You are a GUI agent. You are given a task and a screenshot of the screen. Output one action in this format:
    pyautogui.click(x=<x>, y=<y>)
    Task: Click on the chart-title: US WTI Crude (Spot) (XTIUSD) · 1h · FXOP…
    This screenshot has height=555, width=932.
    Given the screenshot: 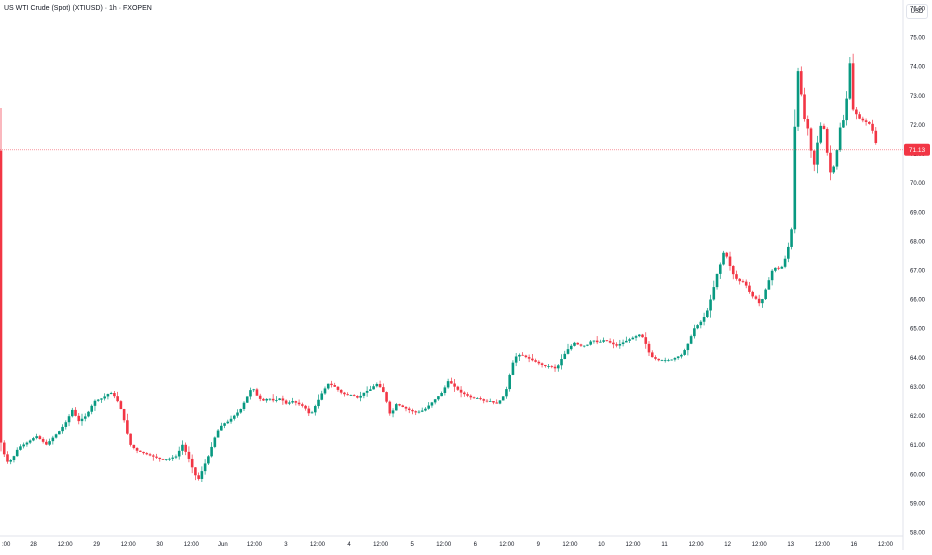 What is the action you would take?
    pyautogui.click(x=78, y=8)
    